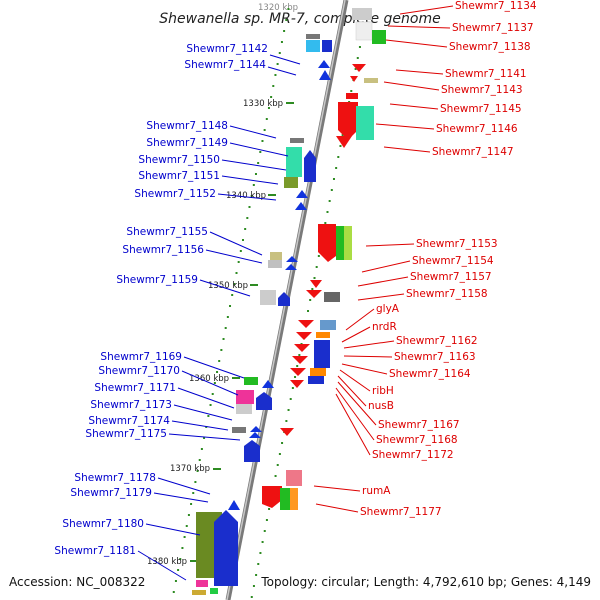 The height and width of the screenshot is (600, 600). What do you see at coordinates (457, 244) in the screenshot?
I see `gene-label-shewmr7_1153: Shewmr7_1153` at bounding box center [457, 244].